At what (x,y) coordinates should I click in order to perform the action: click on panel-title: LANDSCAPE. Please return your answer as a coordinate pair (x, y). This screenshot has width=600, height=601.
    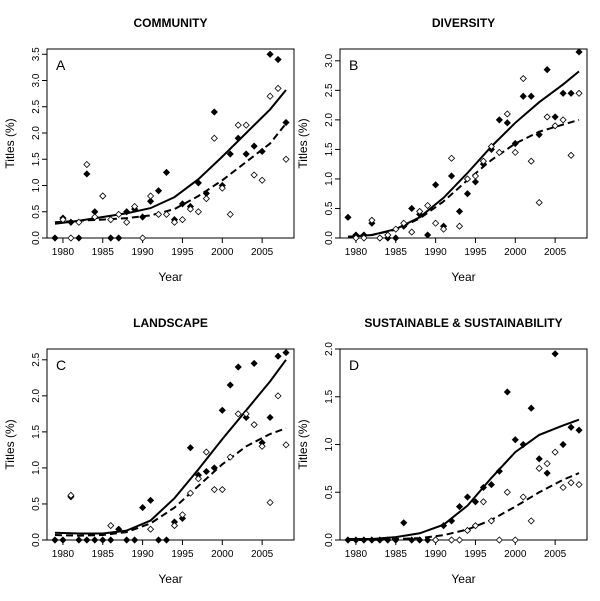
    Looking at the image, I should click on (170, 323).